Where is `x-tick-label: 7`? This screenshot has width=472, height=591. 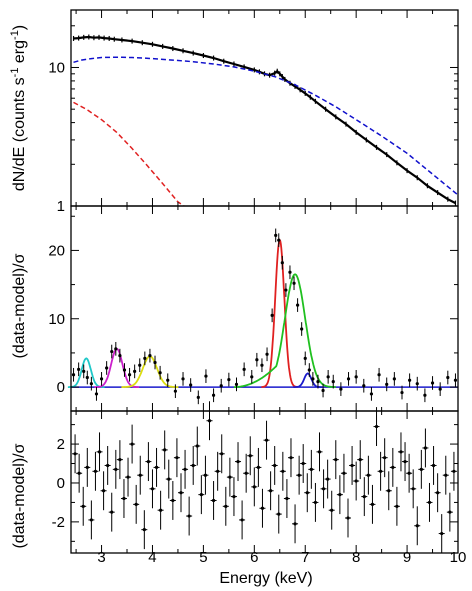 x-tick-label: 7 is located at coordinates (305, 557).